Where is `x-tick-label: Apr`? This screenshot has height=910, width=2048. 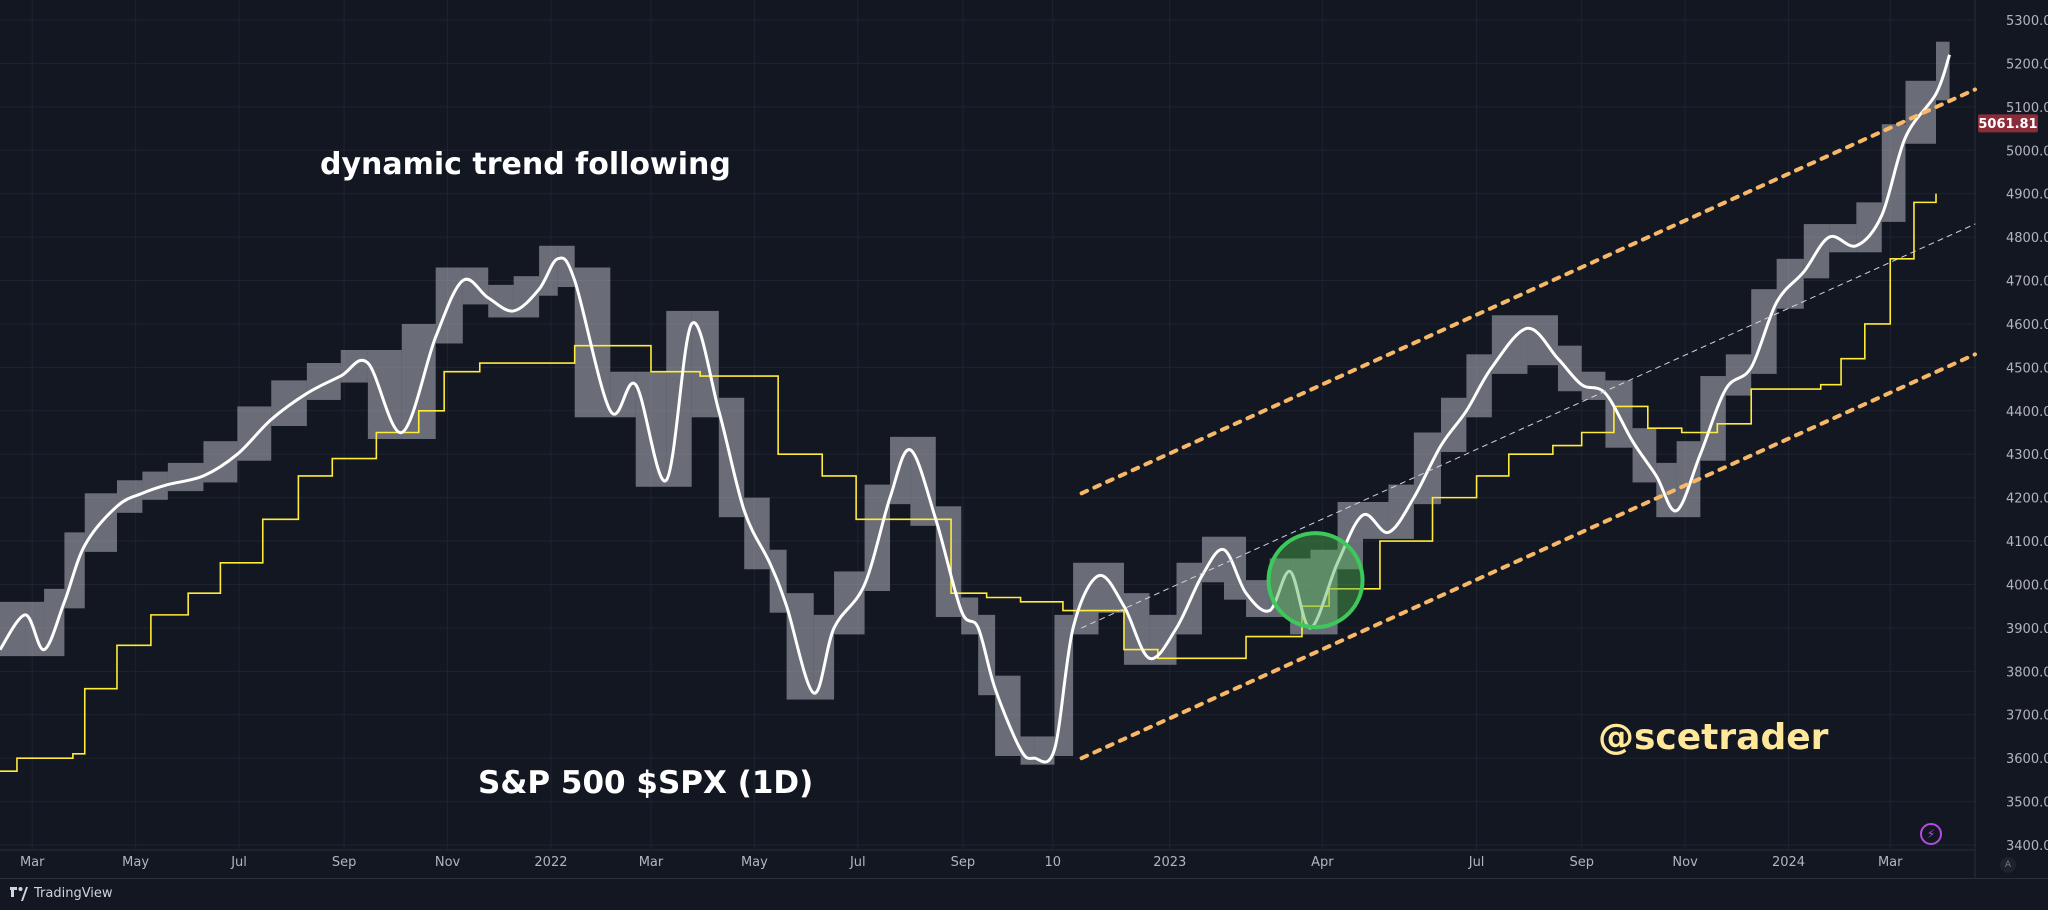 x-tick-label: Apr is located at coordinates (1322, 862).